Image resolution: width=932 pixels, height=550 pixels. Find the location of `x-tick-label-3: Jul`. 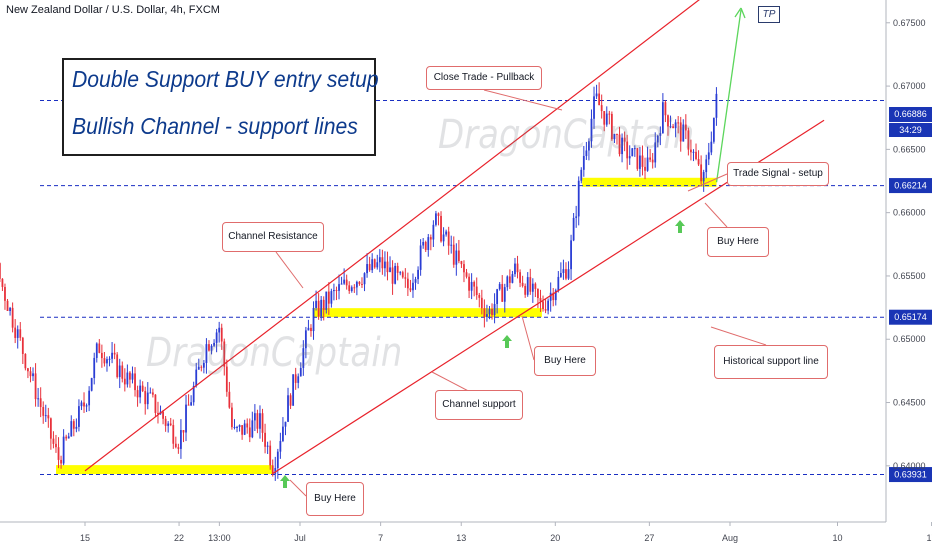

x-tick-label-3: Jul is located at coordinates (300, 538).